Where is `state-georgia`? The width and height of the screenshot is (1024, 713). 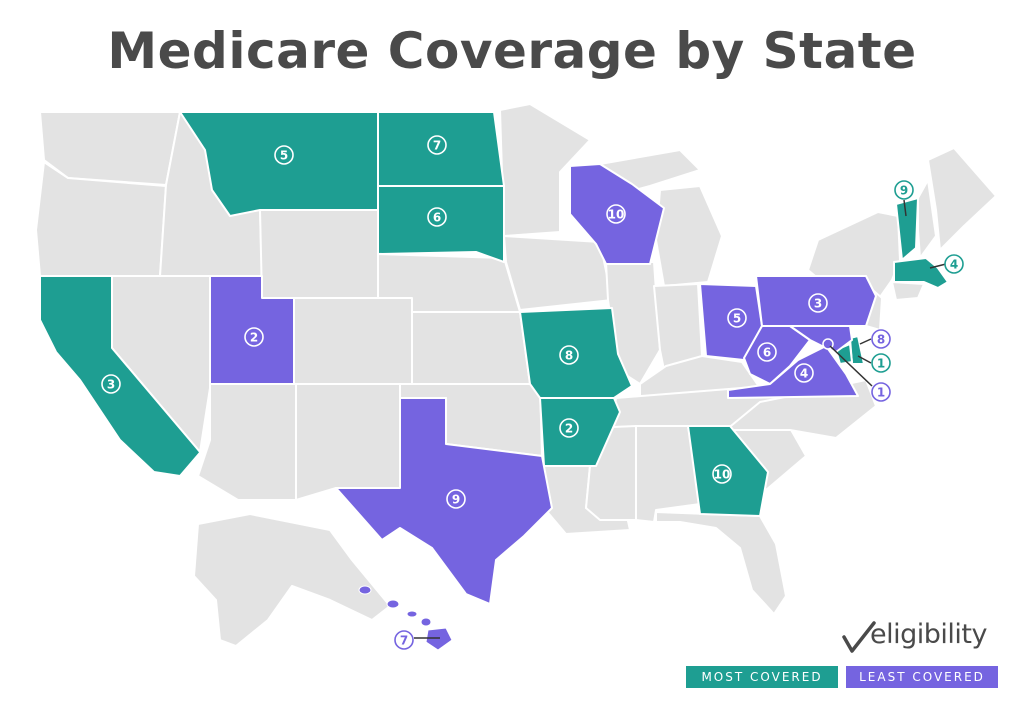
state-georgia is located at coordinates (728, 471).